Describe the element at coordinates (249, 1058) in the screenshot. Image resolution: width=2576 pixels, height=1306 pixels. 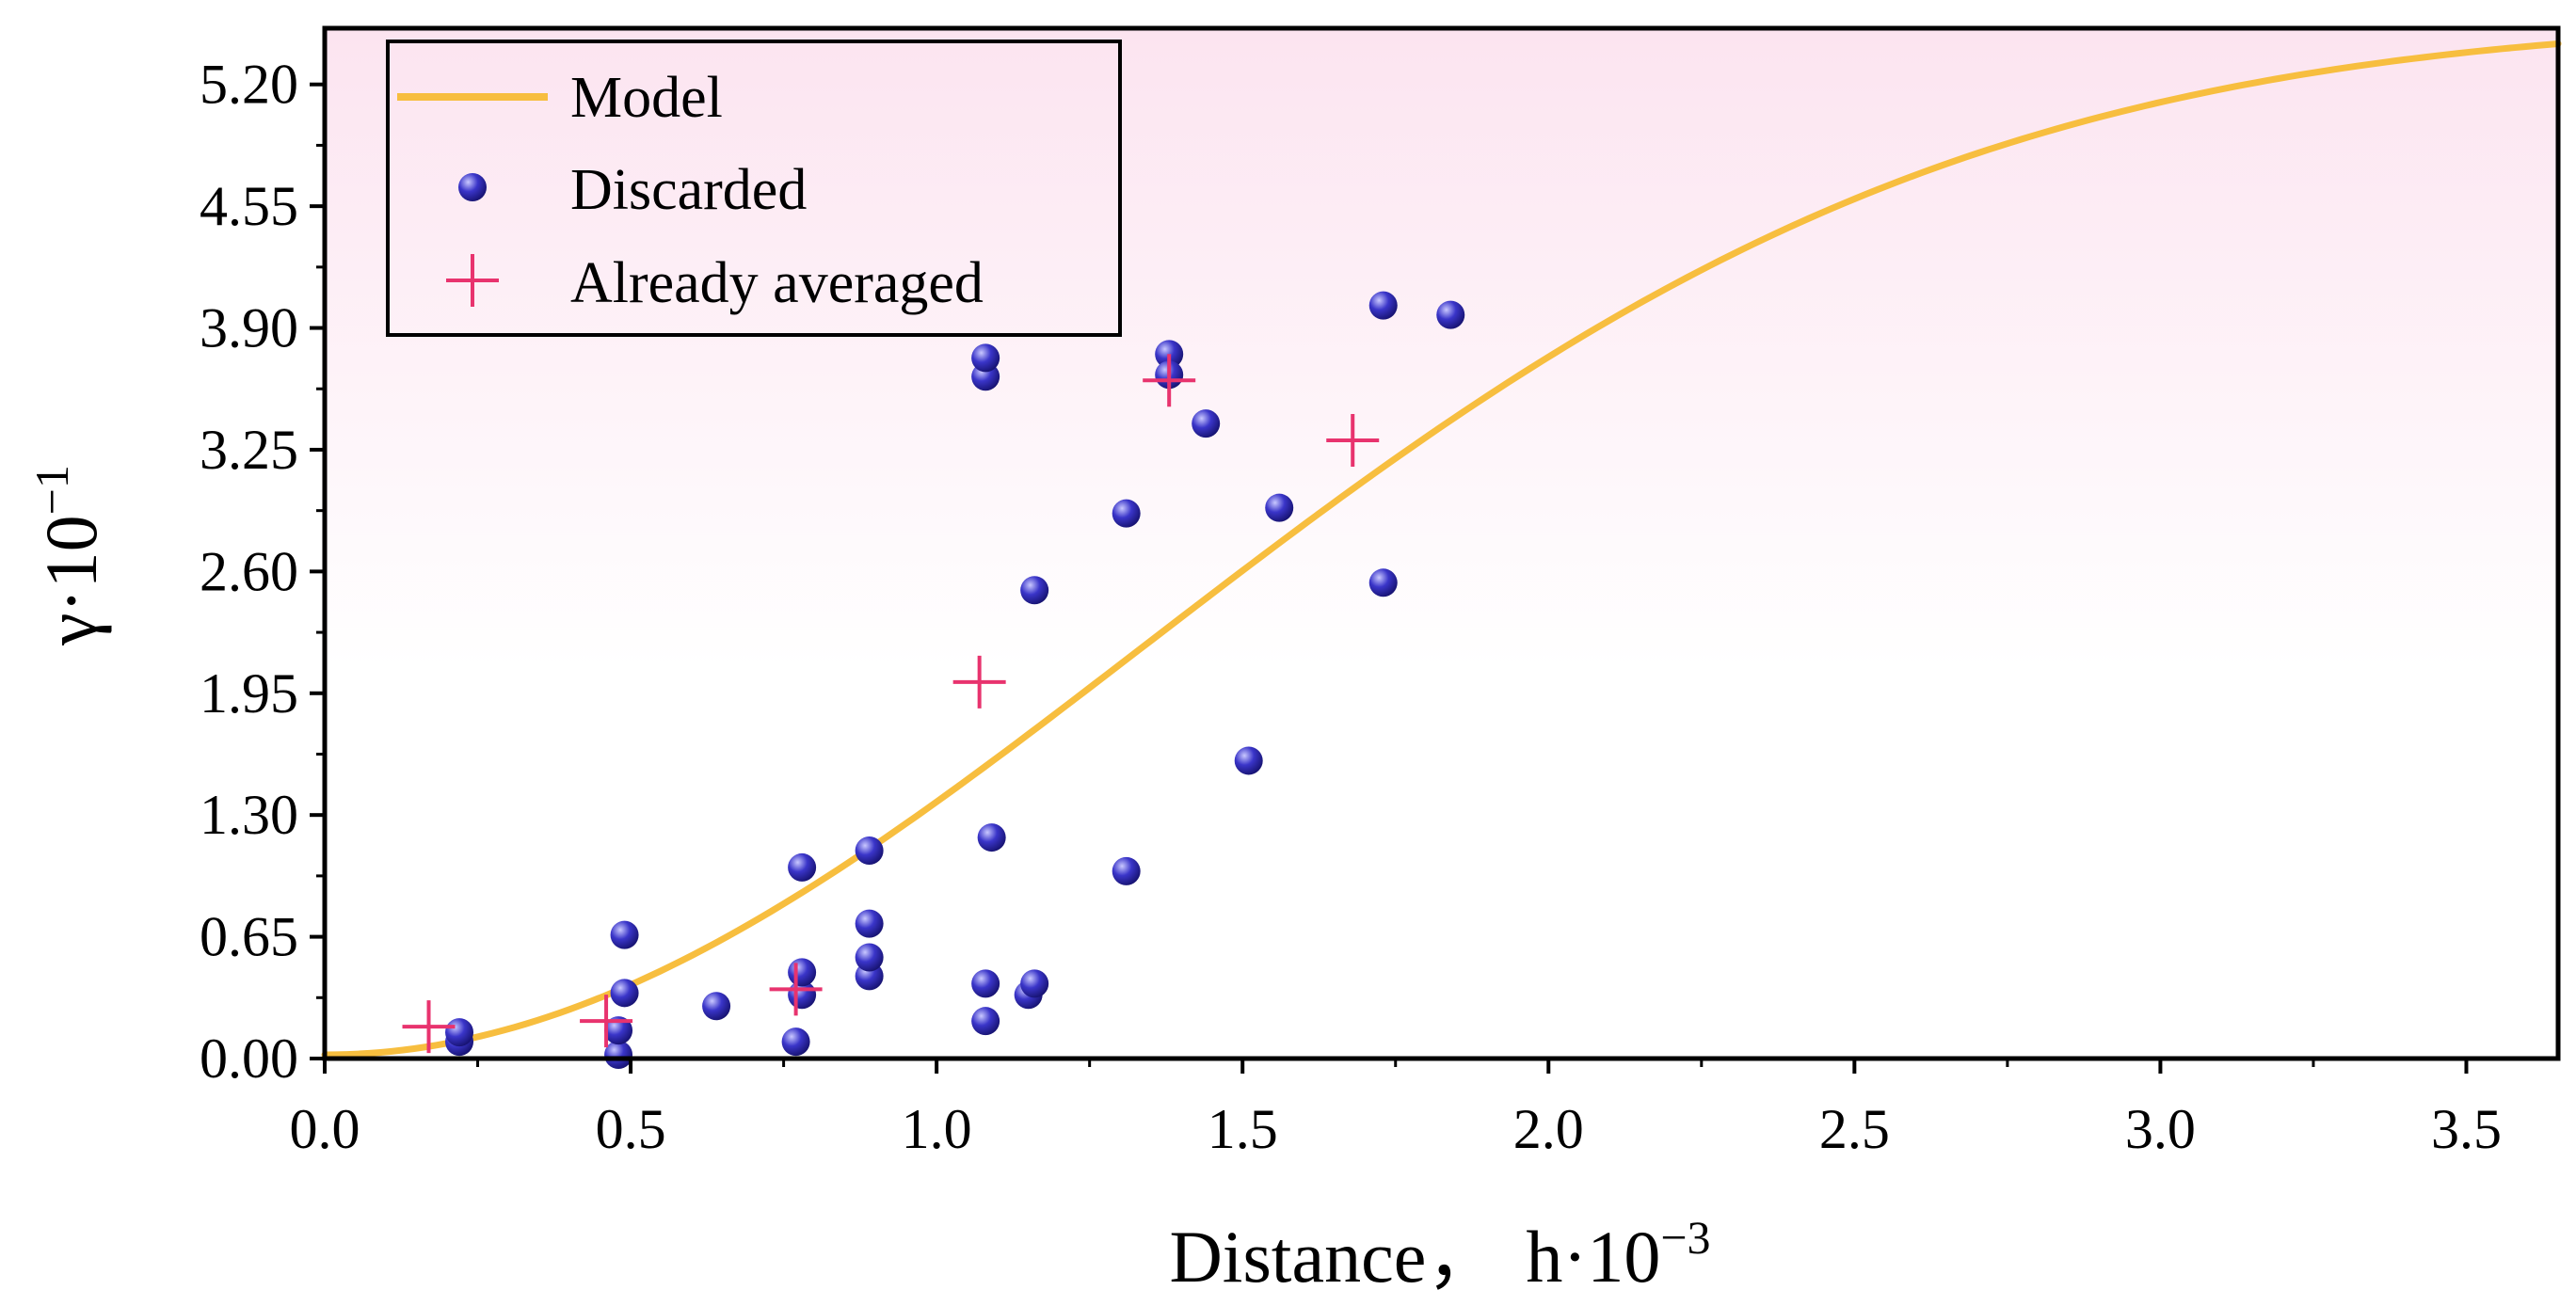
I see `y-tick-label: 0.00` at that location.